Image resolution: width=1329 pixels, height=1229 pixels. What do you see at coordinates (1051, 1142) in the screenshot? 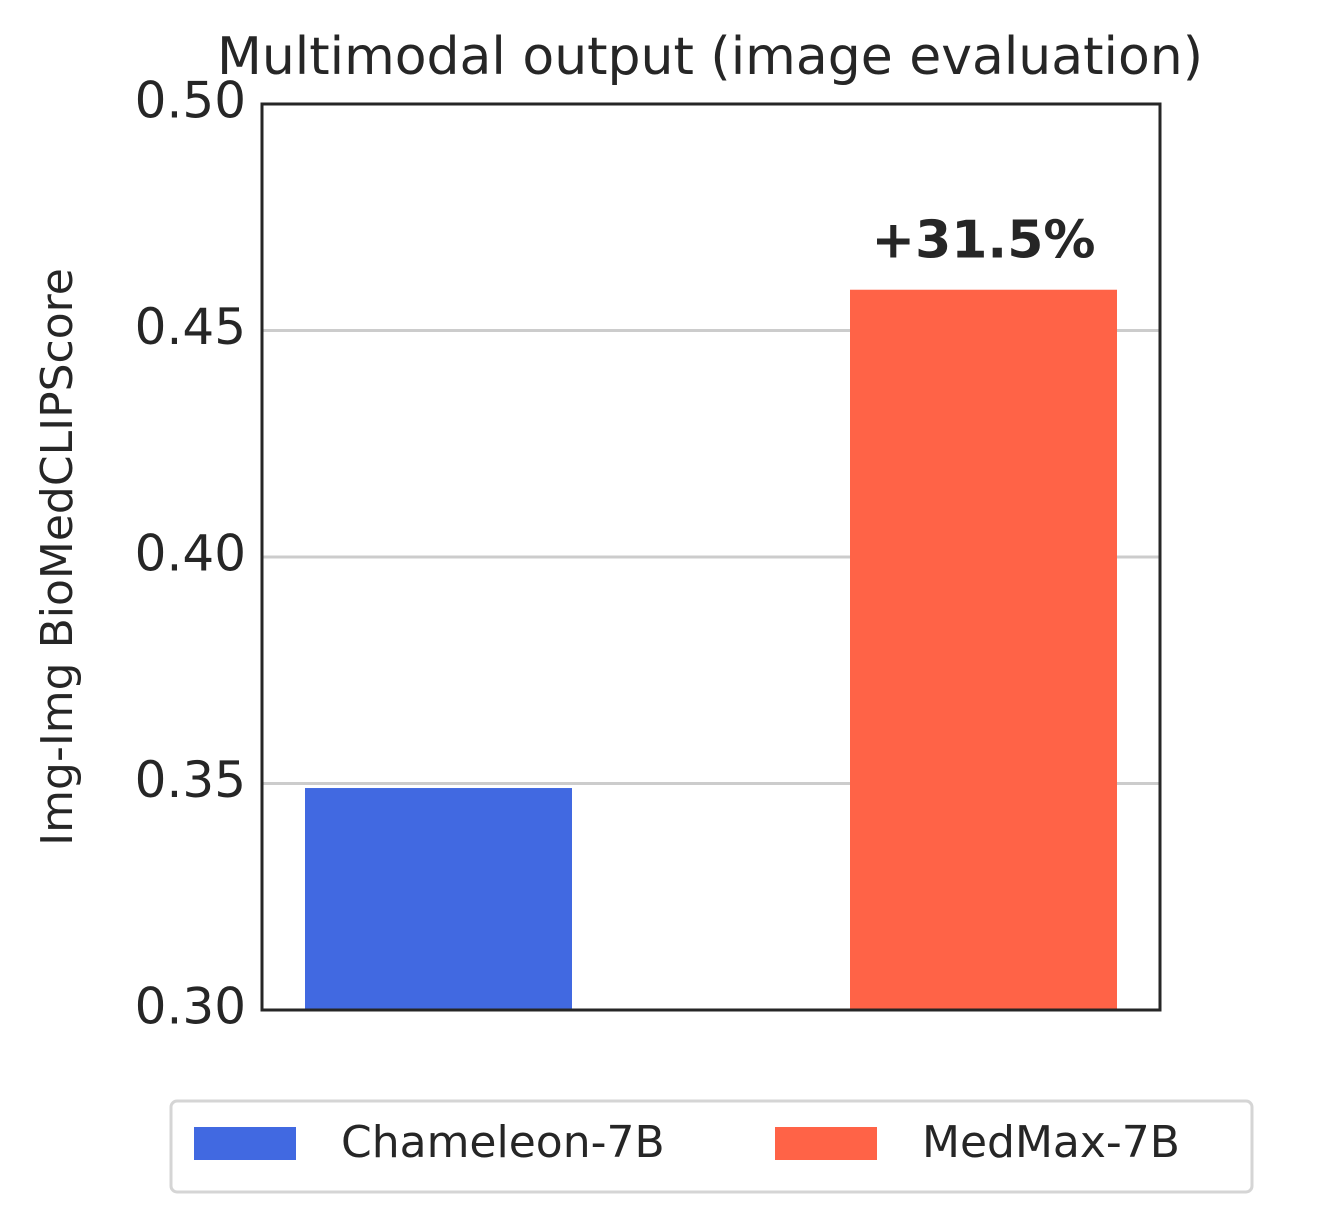
I see `legend-label: MedMax-7B` at bounding box center [1051, 1142].